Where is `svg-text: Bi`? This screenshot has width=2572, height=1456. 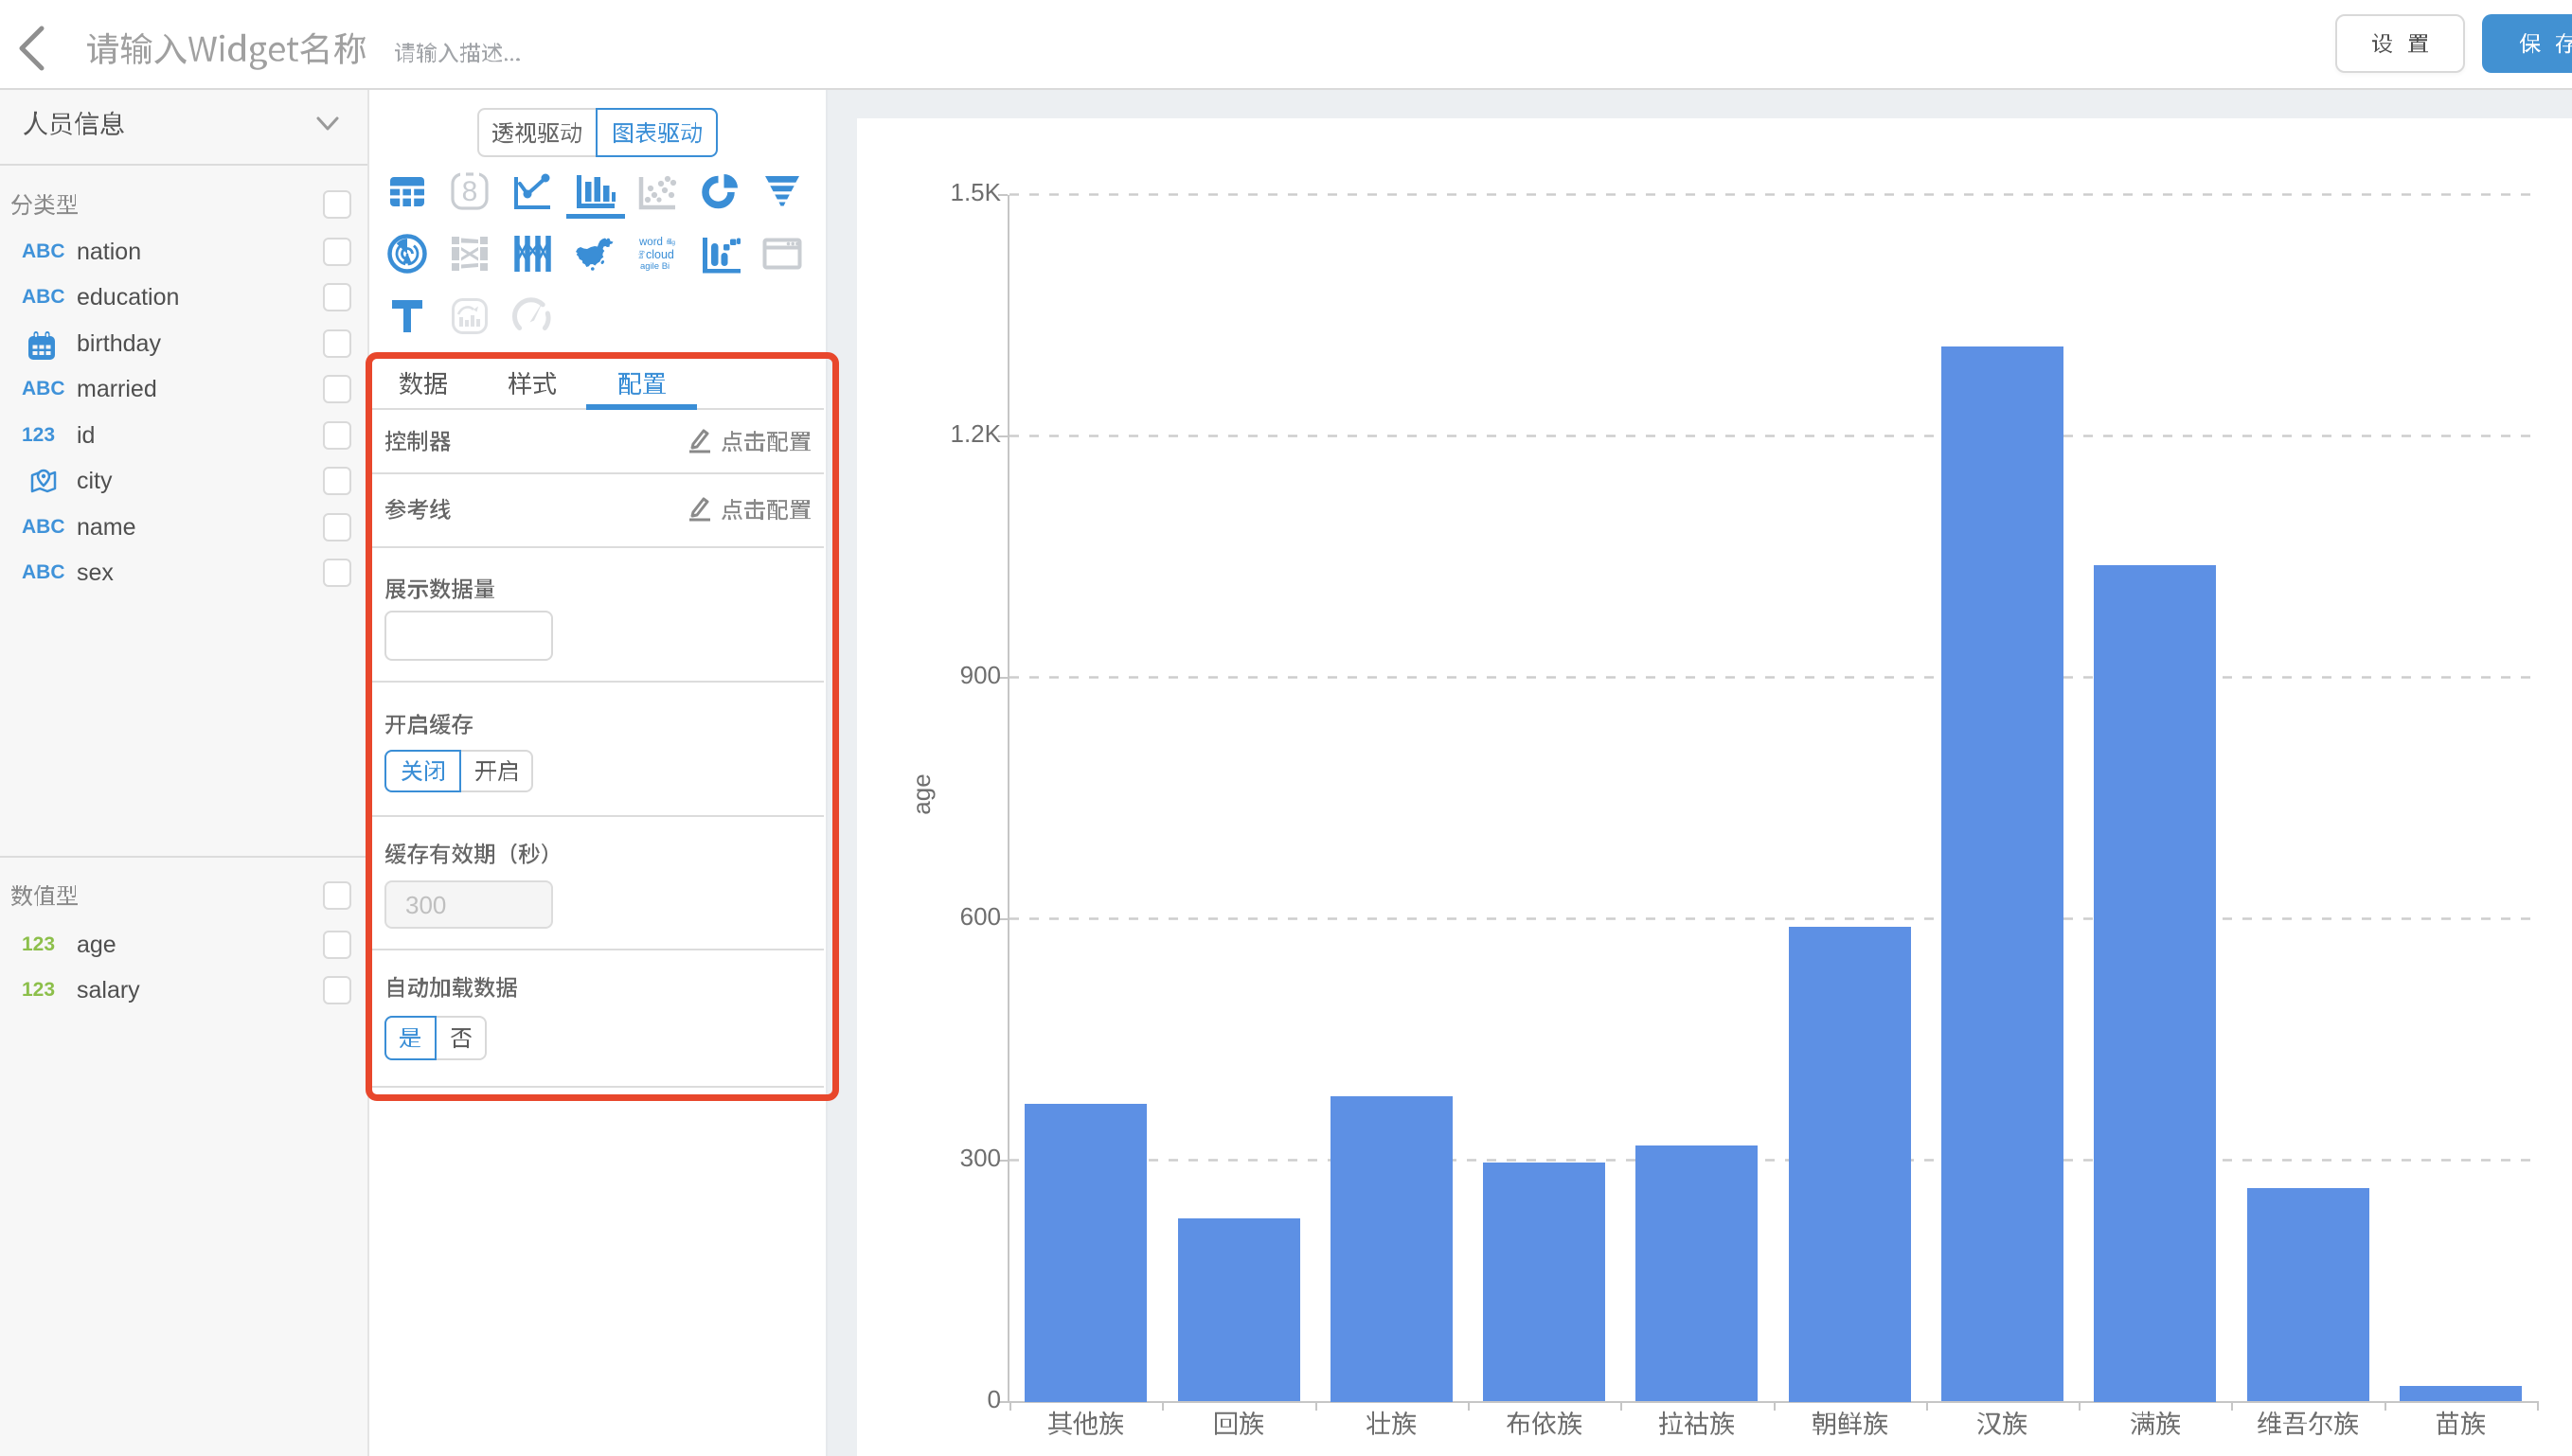
svg-text: Bi is located at coordinates (668, 240).